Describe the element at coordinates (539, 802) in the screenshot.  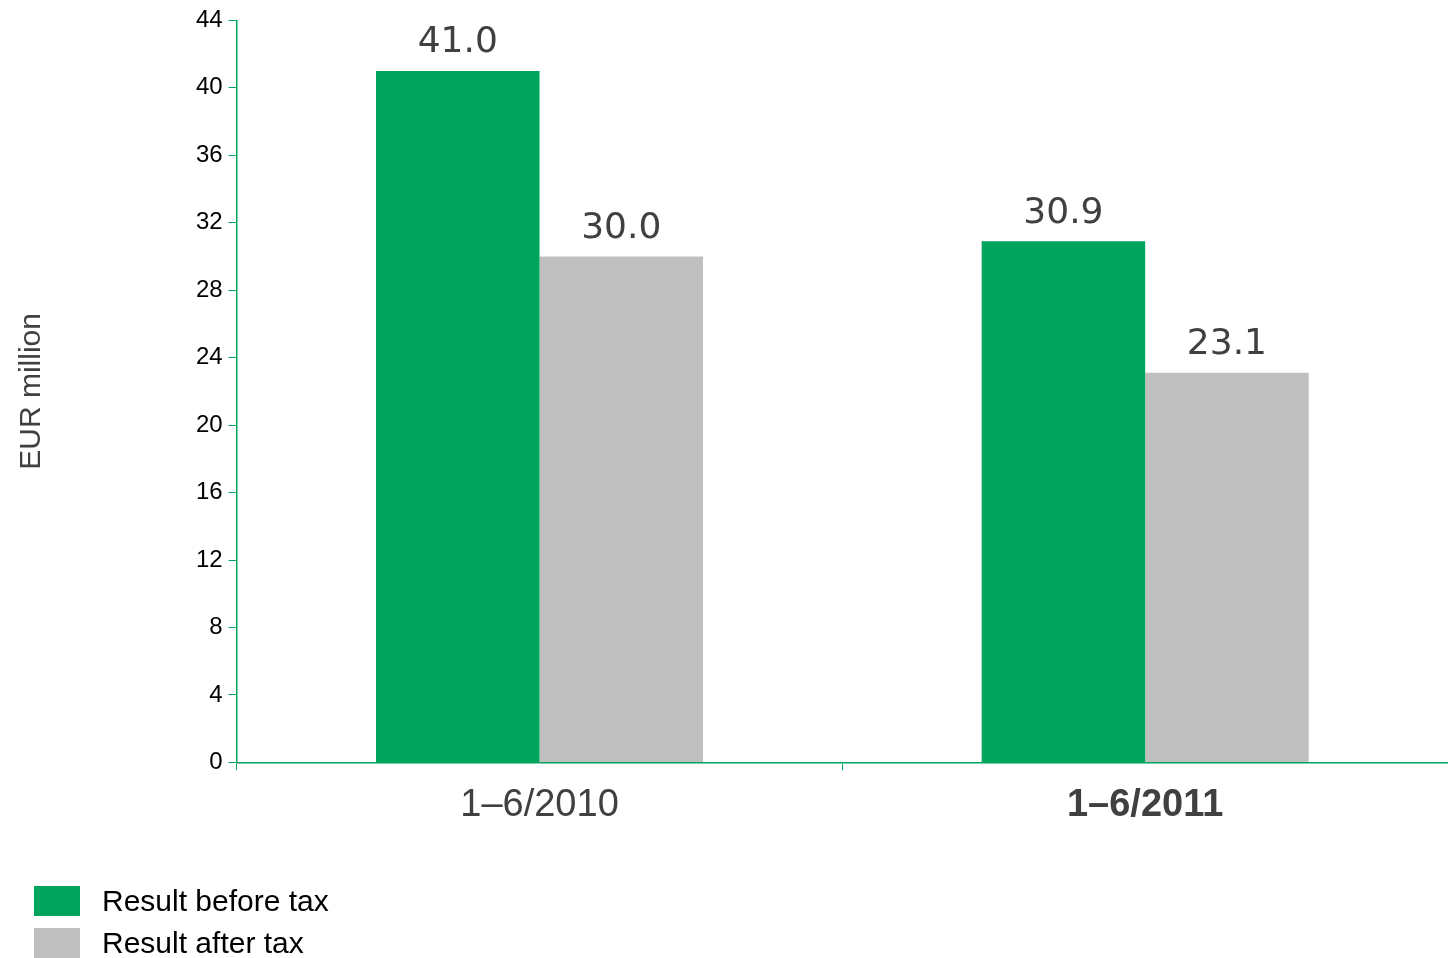
I see `x-tick-label: 1–6/2010` at that location.